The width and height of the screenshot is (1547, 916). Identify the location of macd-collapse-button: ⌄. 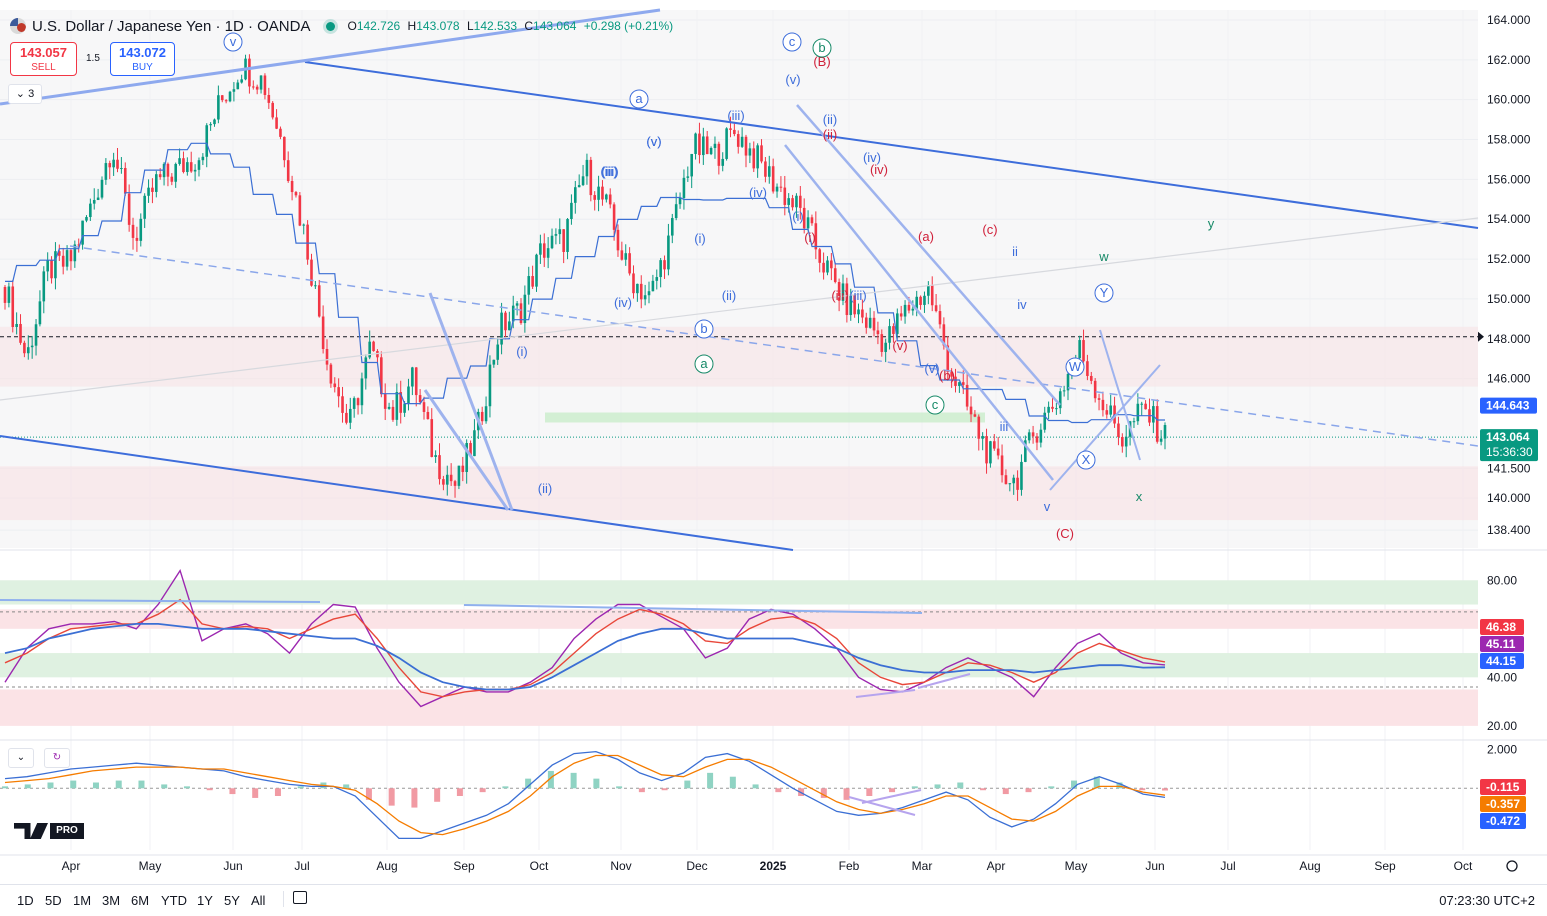
(21, 758).